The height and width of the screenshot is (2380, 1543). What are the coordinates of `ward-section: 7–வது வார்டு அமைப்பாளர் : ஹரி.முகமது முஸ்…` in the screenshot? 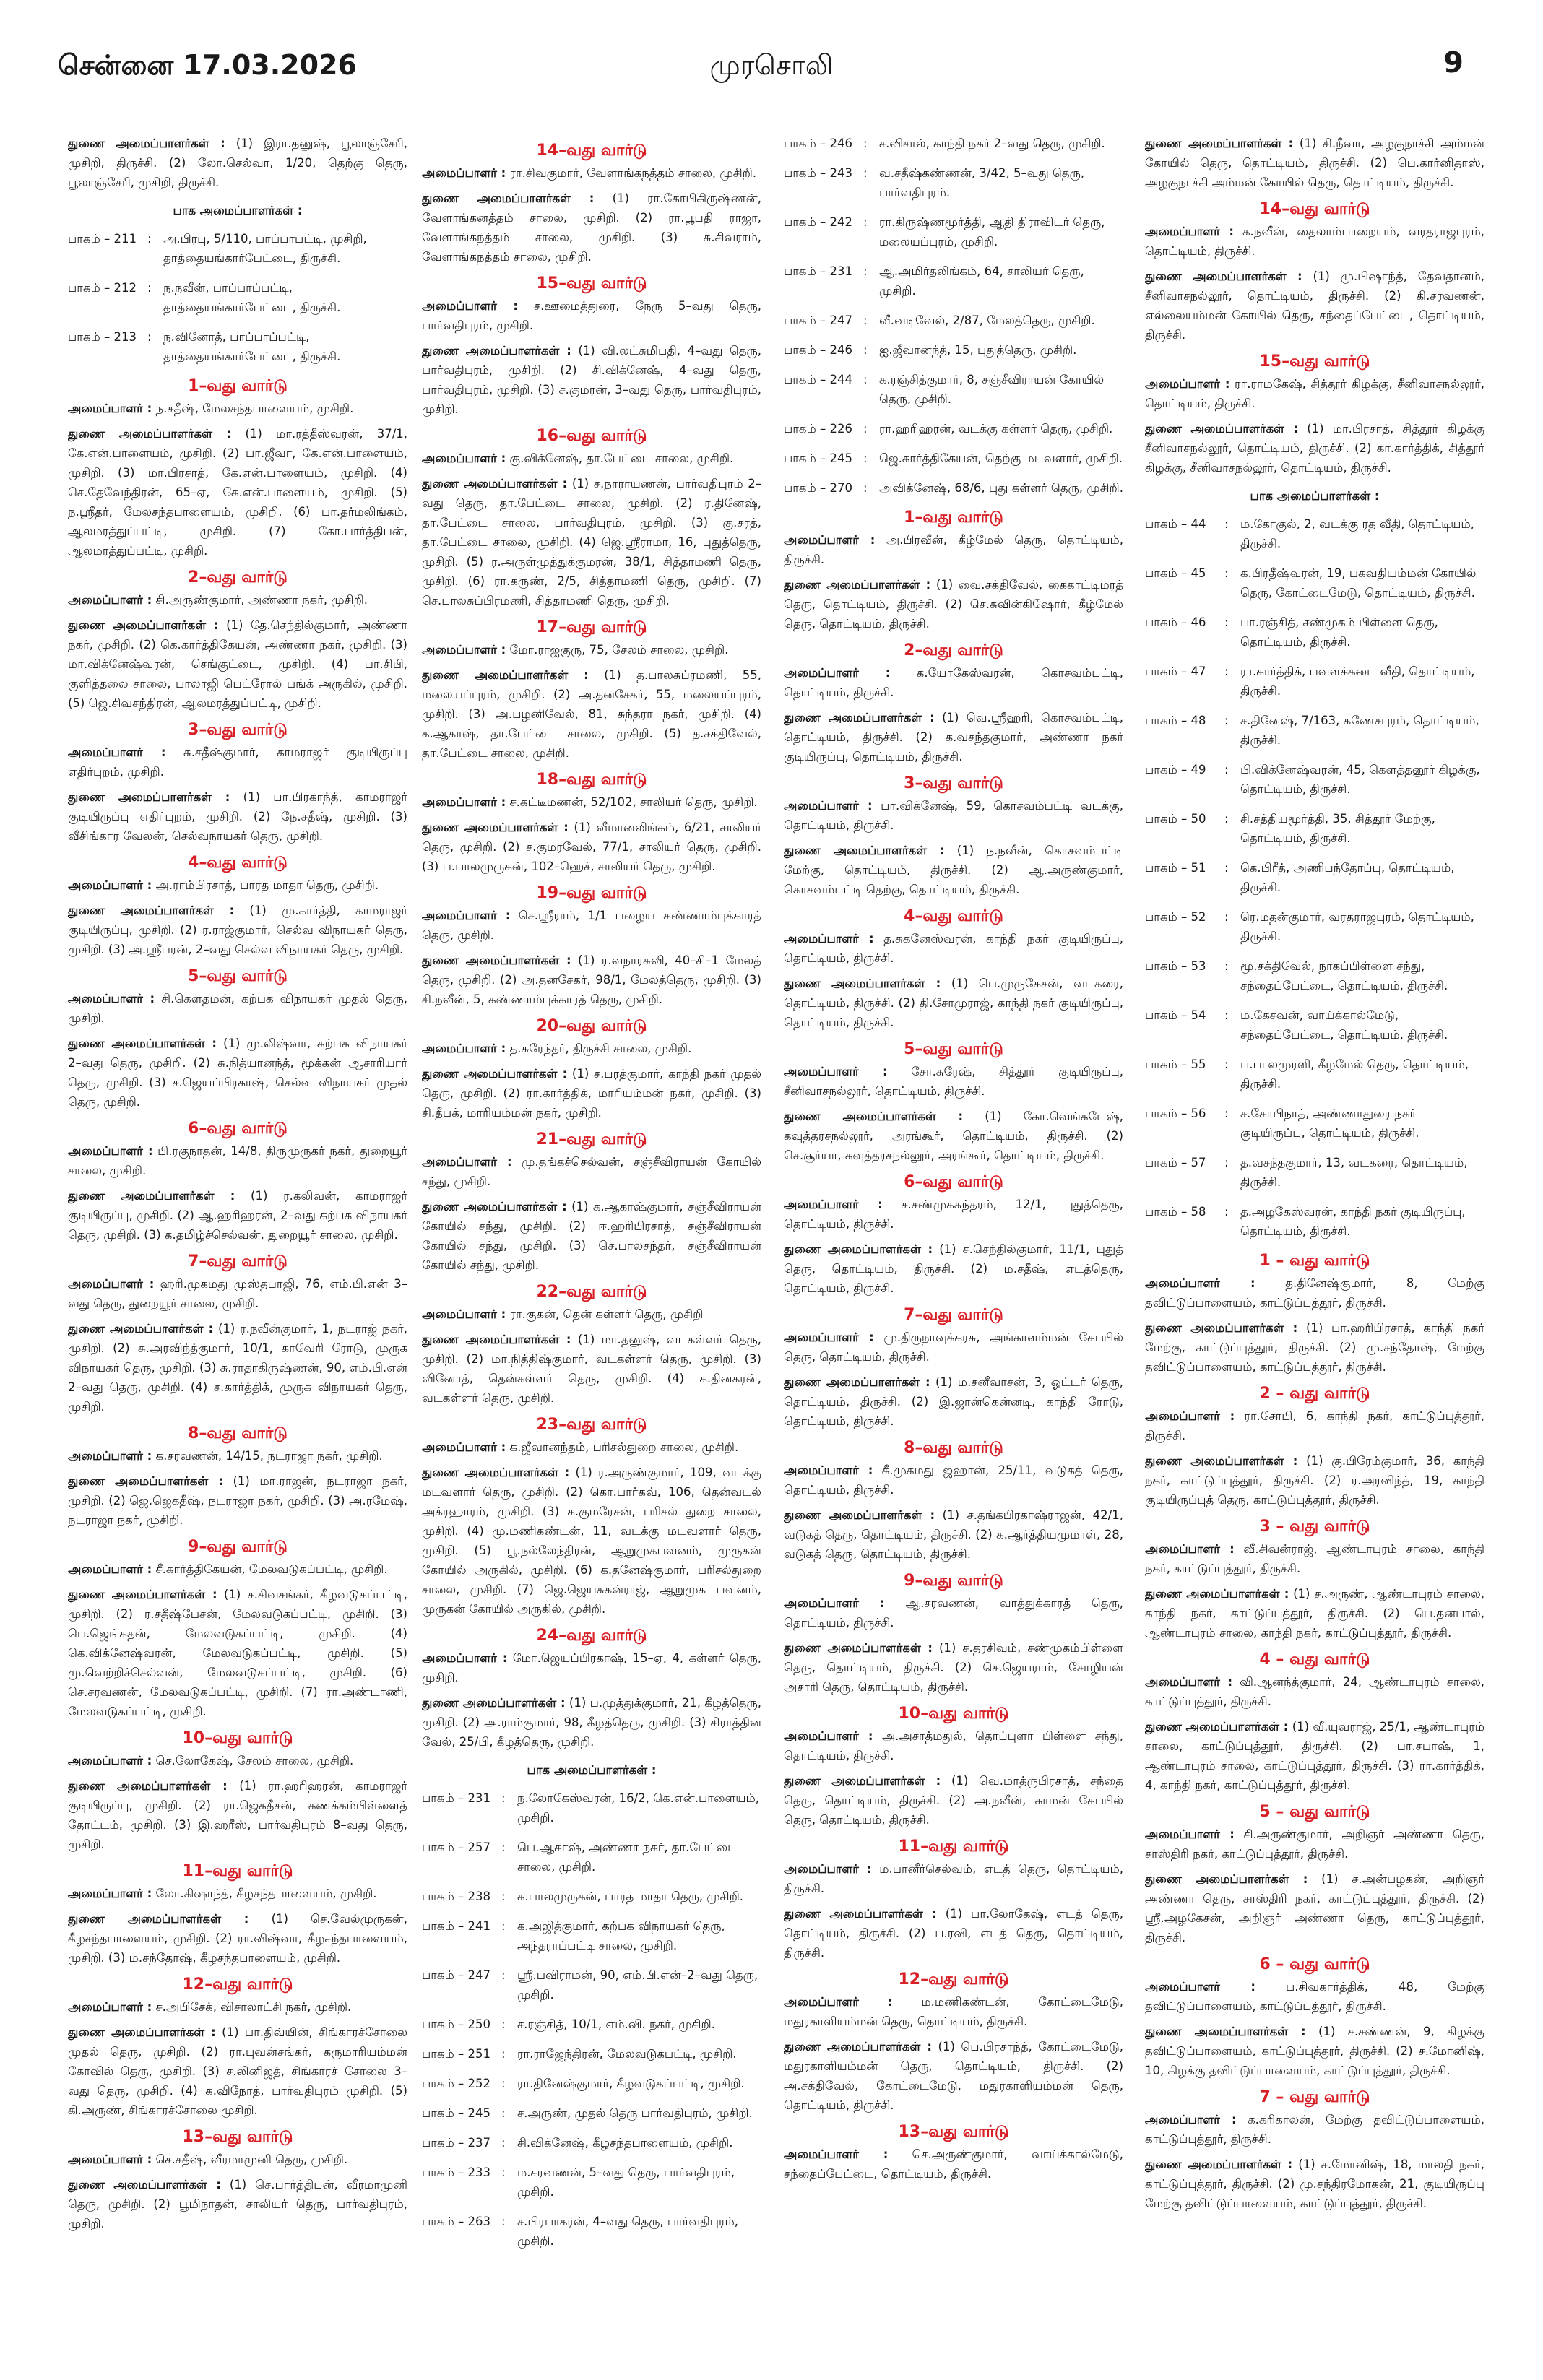 It's located at (238, 1334).